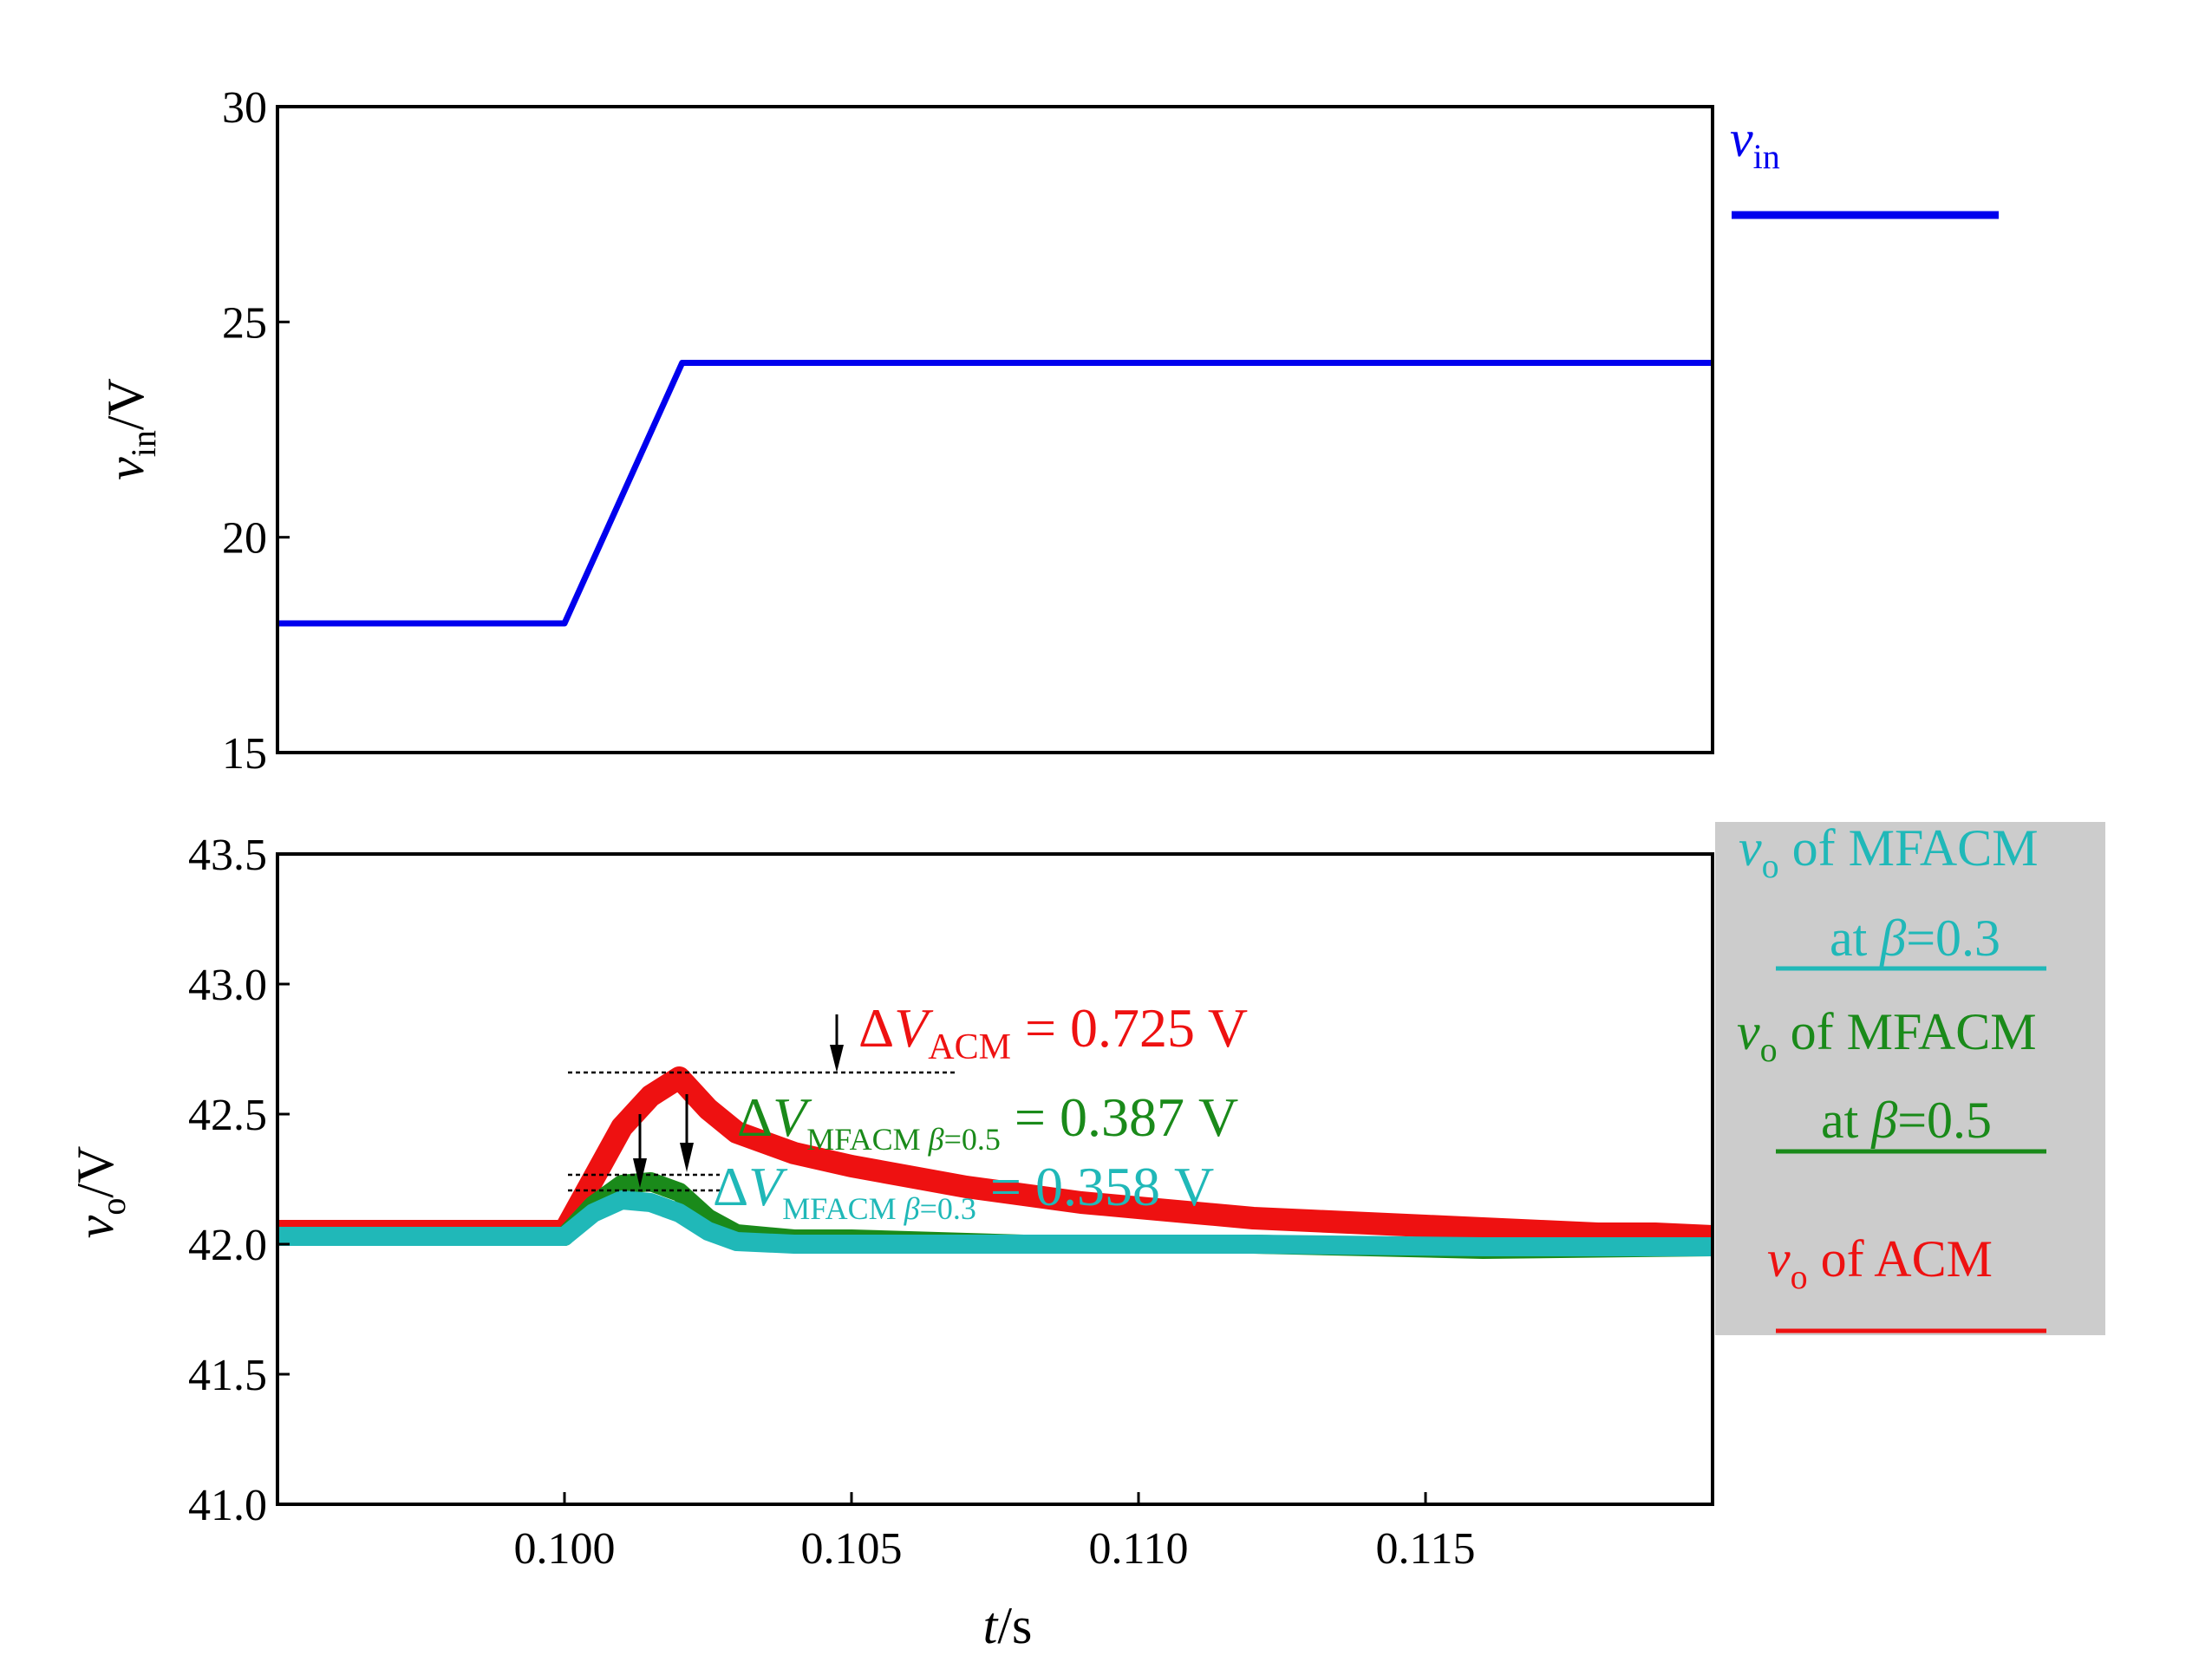 The image size is (2212, 1656). Describe the element at coordinates (1864, 164) in the screenshot. I see `top-legend: vin` at that location.